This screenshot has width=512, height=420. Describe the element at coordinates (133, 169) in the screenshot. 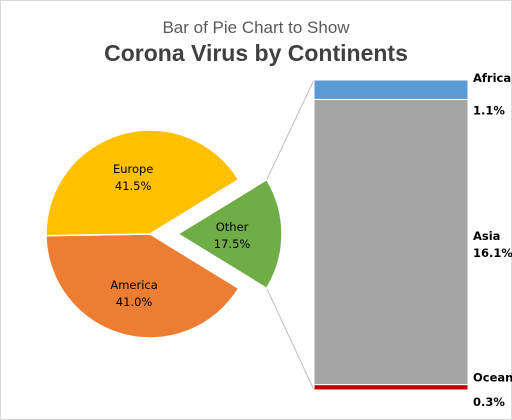

I see `pie-label-europe: Europe` at that location.